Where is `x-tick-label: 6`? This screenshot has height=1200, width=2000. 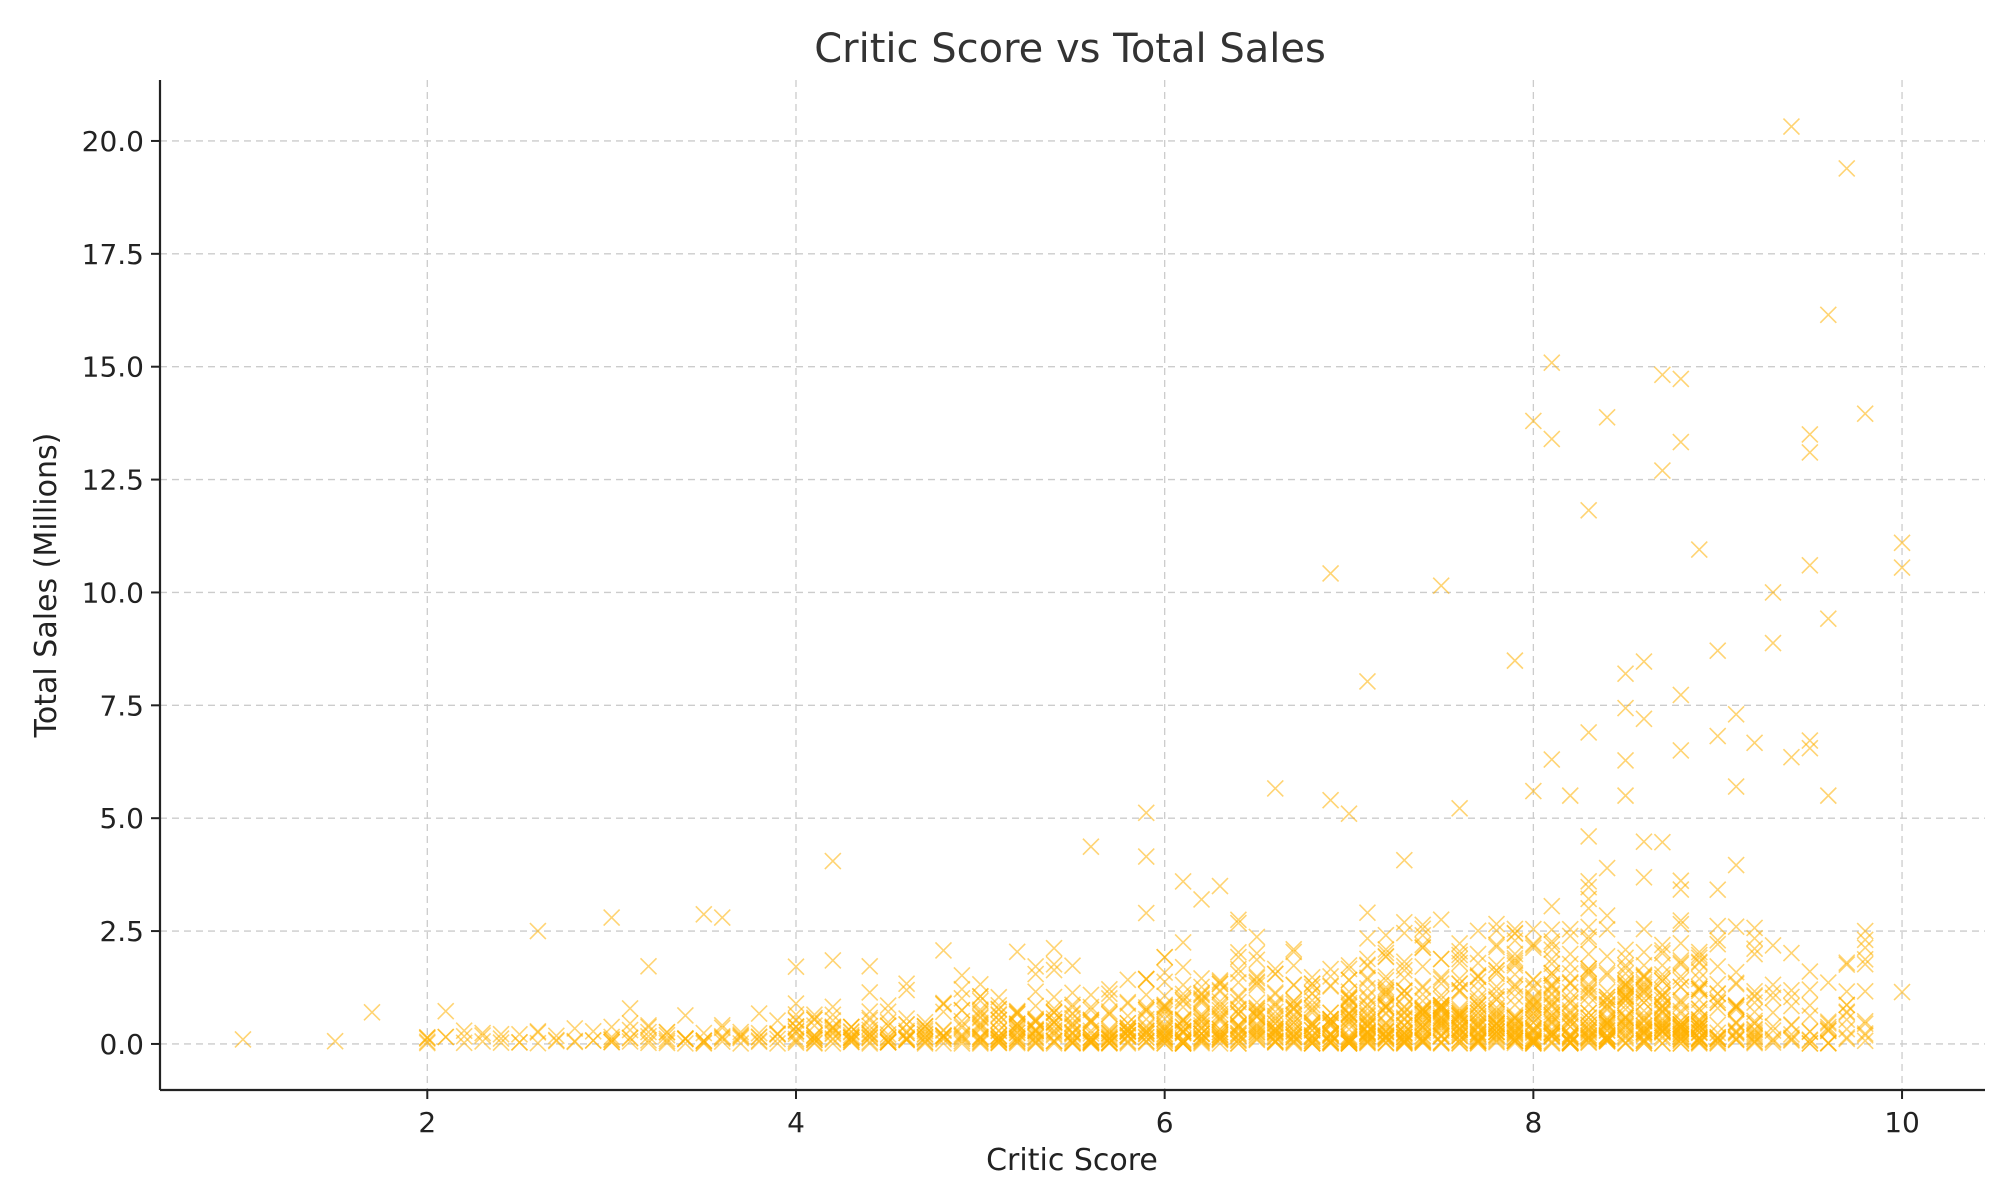
x-tick-label: 6 is located at coordinates (1165, 1122).